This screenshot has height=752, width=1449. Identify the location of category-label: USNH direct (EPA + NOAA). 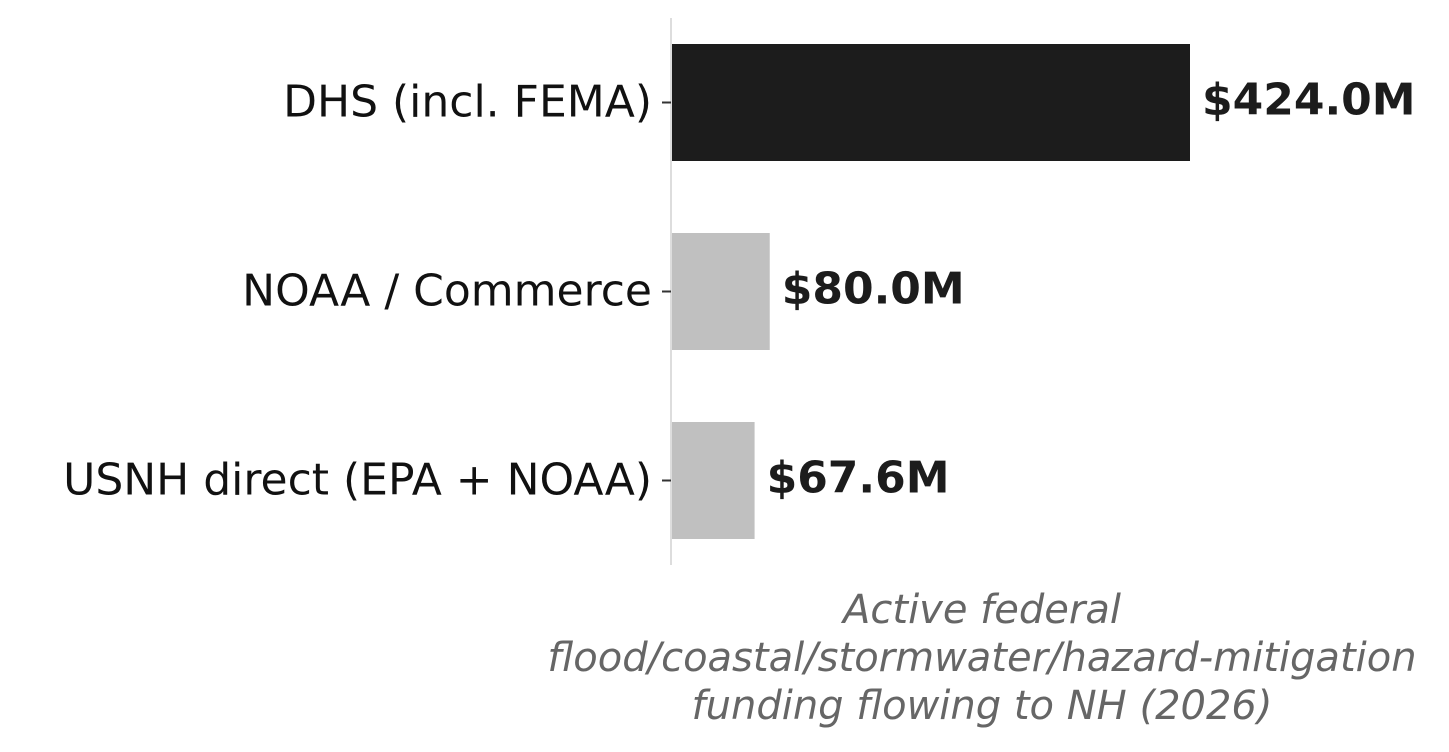
(357, 480).